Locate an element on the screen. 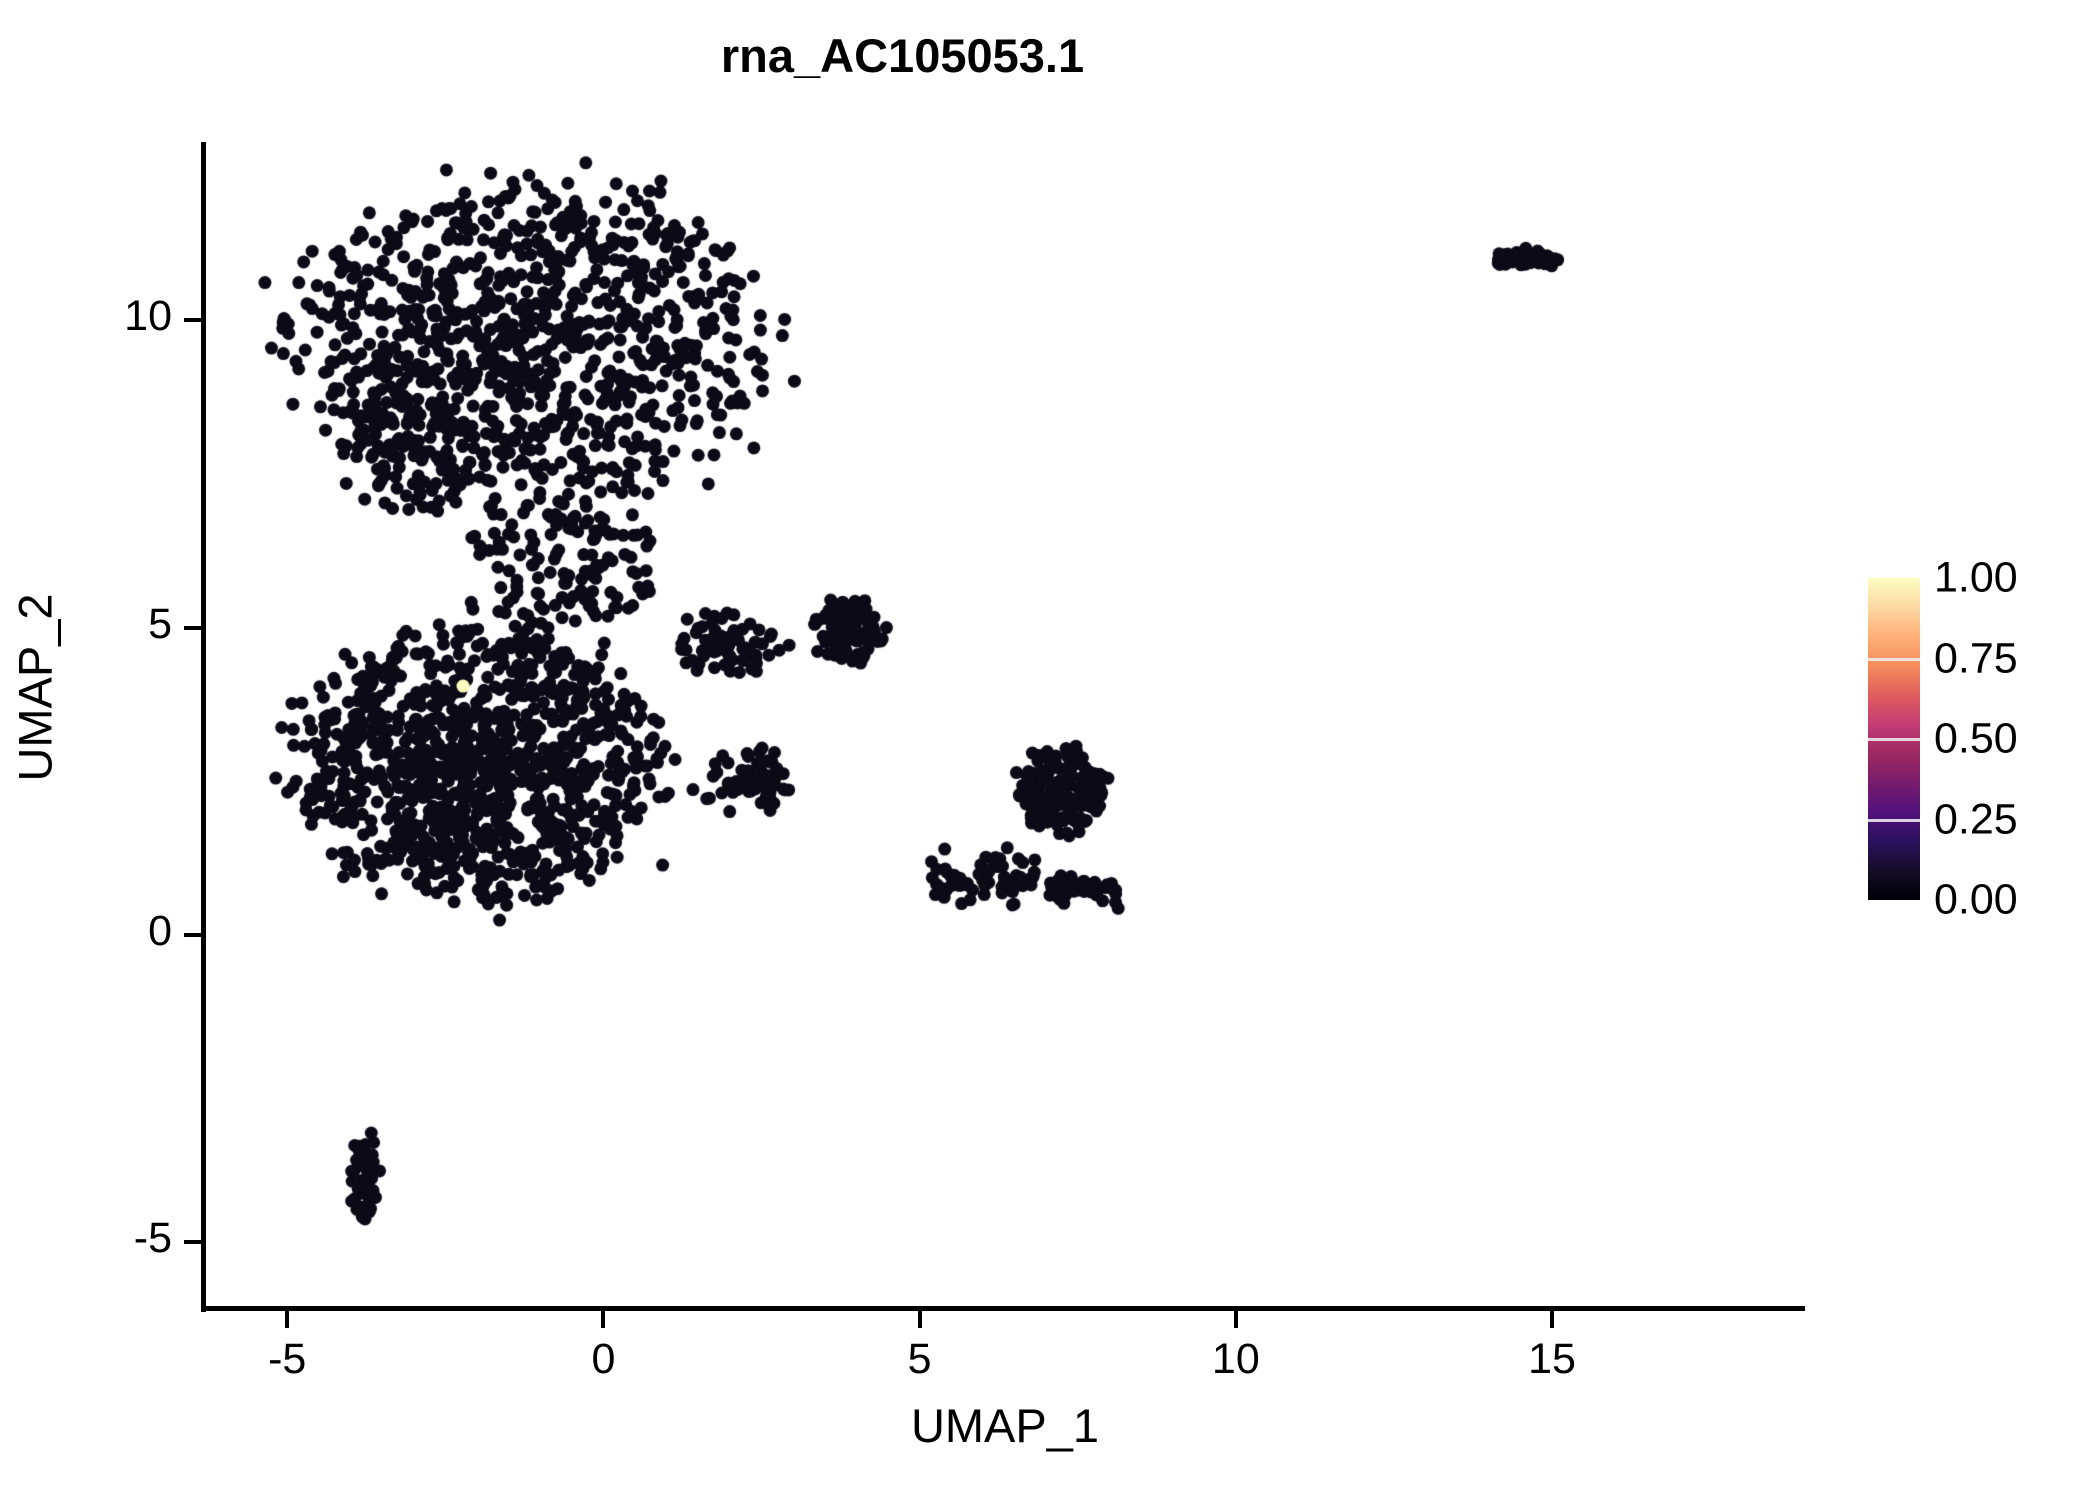 The image size is (2100, 1500). x-tick-label: 0 is located at coordinates (603, 1359).